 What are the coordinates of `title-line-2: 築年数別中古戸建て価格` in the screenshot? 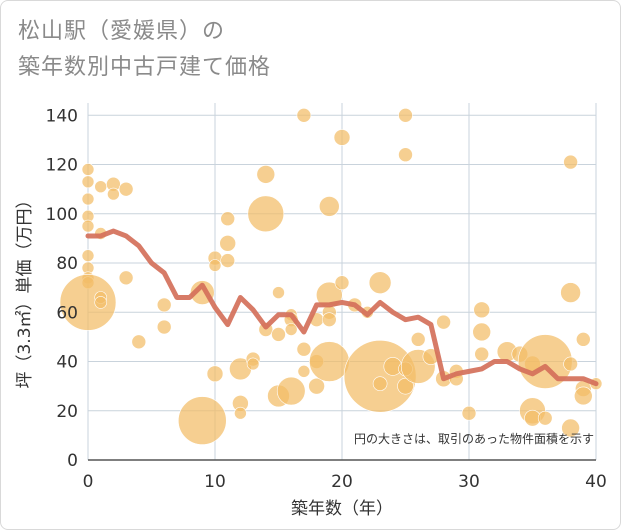 It's located at (145, 67).